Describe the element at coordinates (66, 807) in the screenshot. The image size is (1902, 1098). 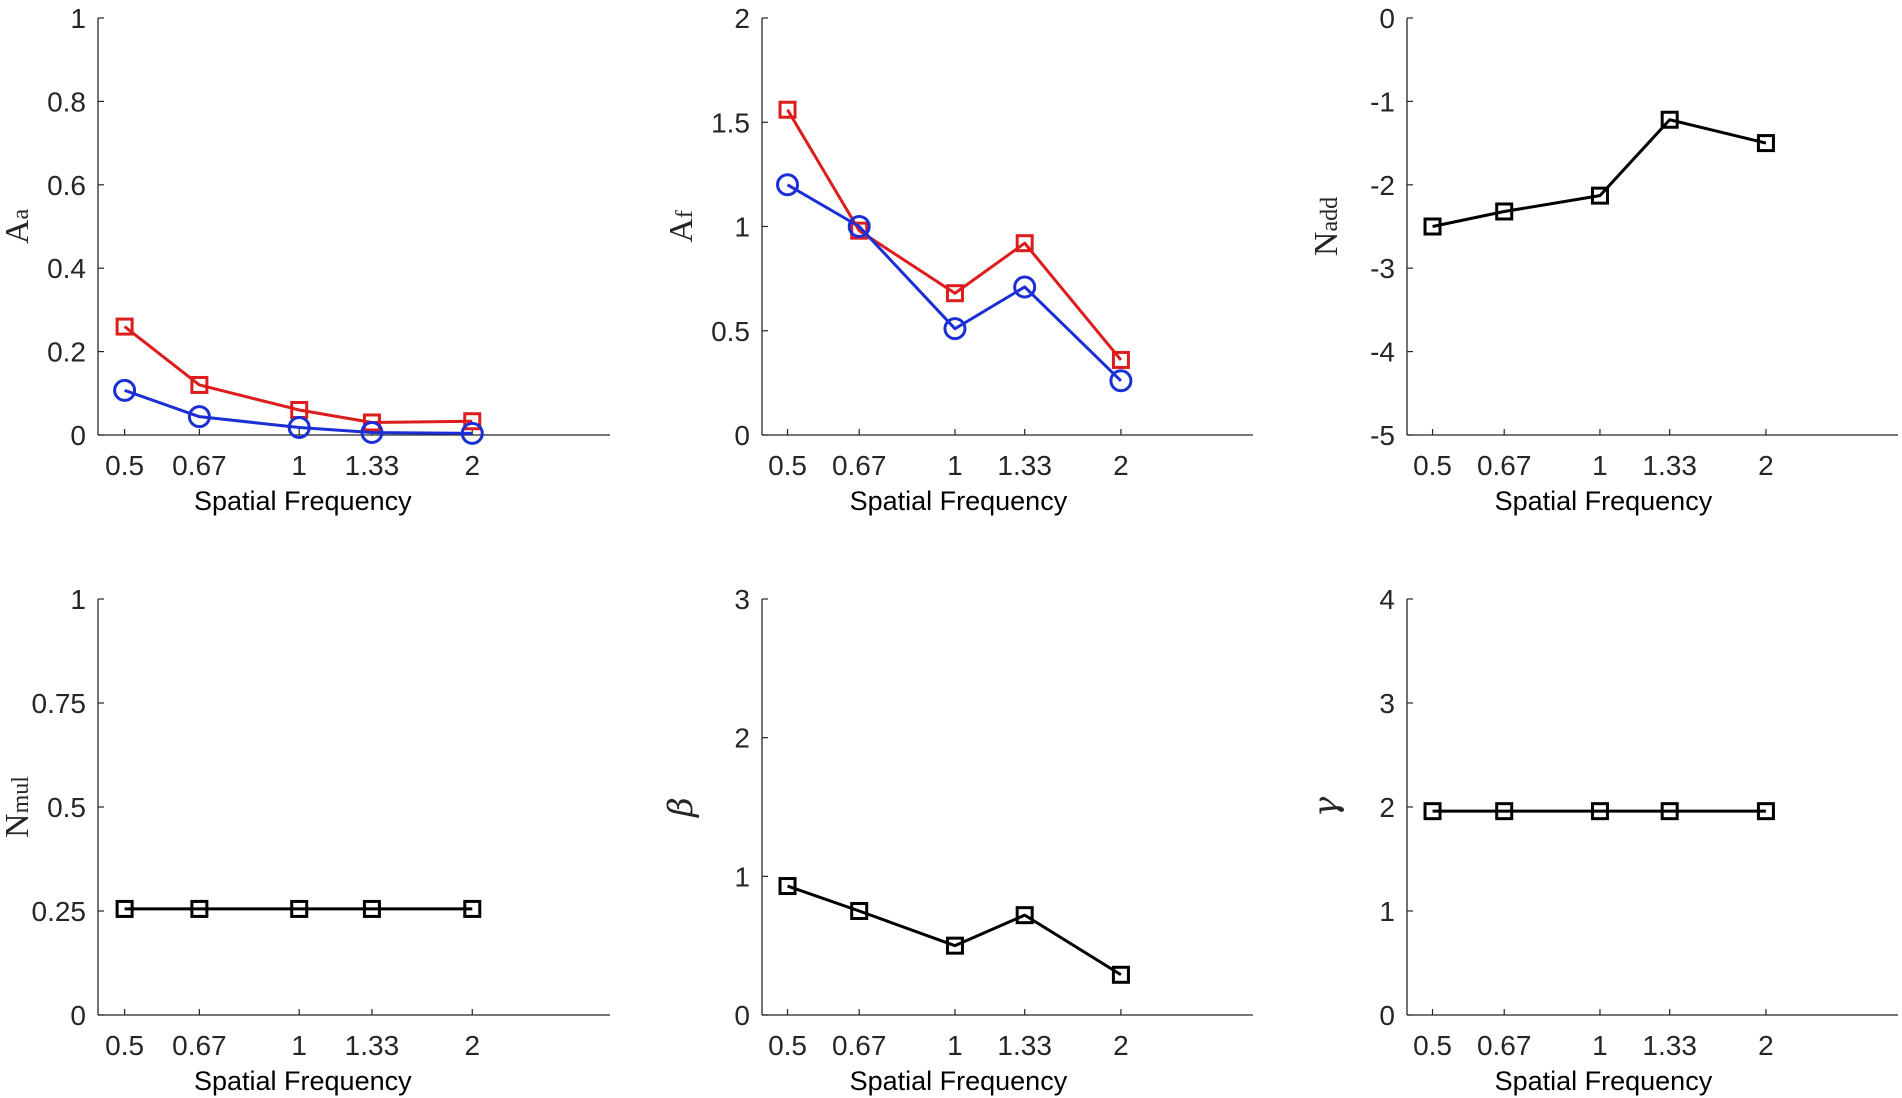
I see `y-tick-label: 0.5` at that location.